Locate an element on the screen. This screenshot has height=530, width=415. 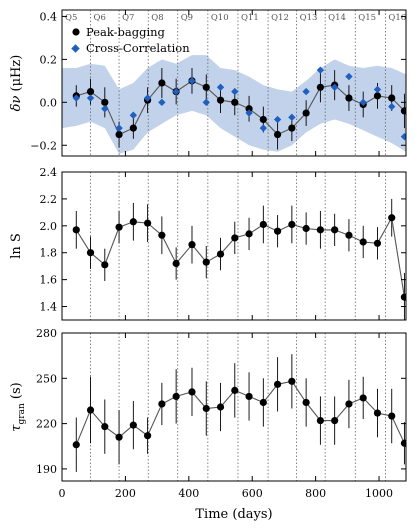
x-axis-label: Time (days) is located at coordinates (233, 514).